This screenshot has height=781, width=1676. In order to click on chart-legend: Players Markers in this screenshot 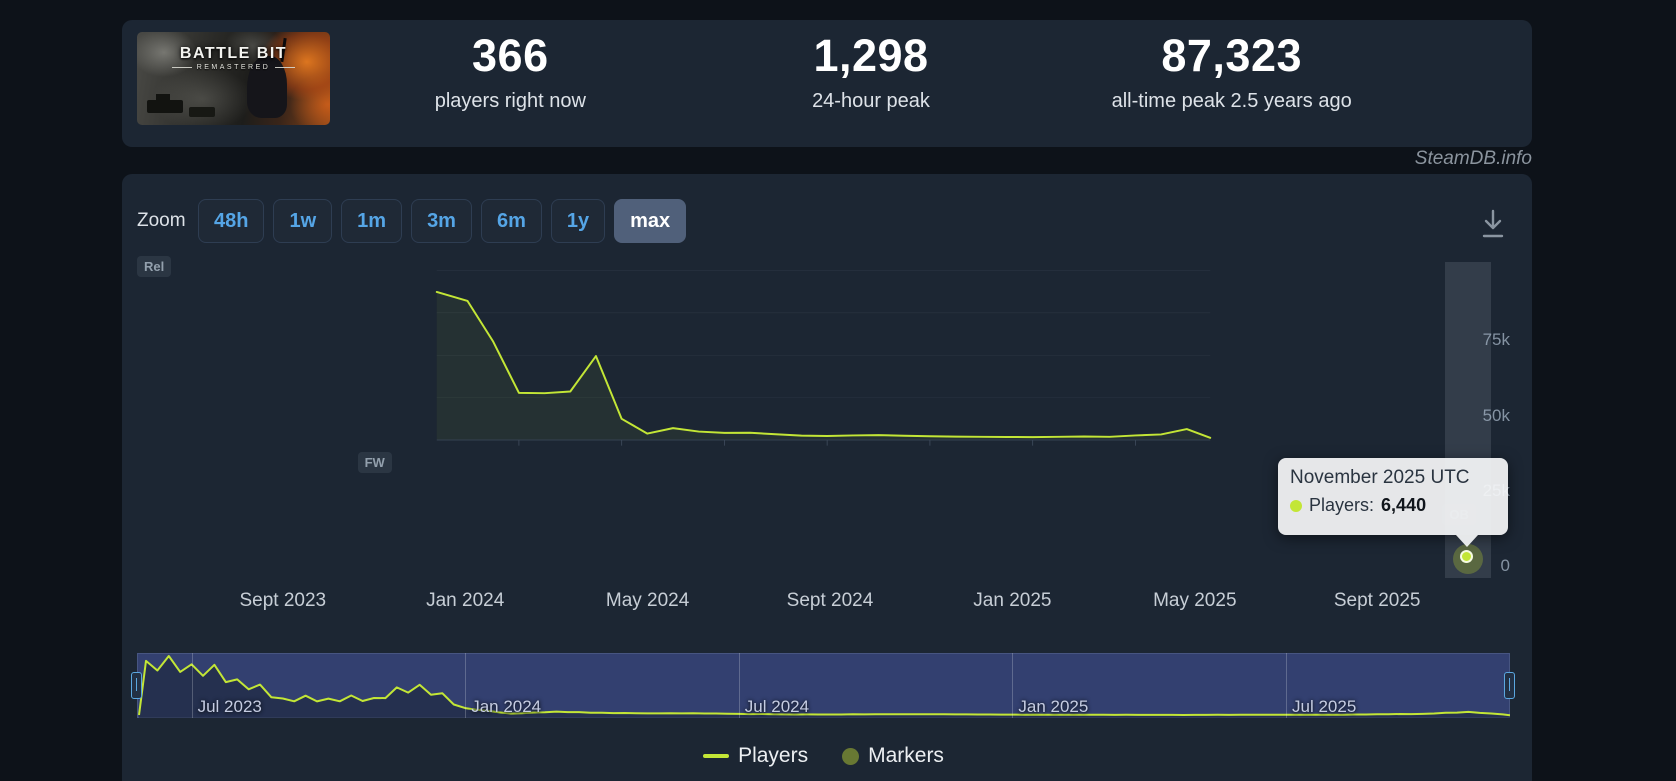, I will do `click(823, 756)`.